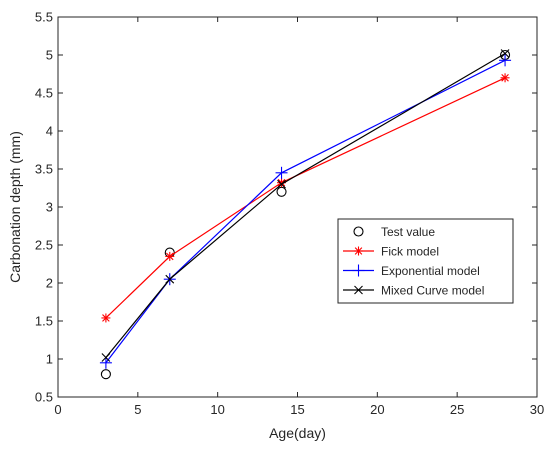 This screenshot has height=454, width=550. What do you see at coordinates (44, 17) in the screenshot?
I see `y-tick-label: 5.5` at bounding box center [44, 17].